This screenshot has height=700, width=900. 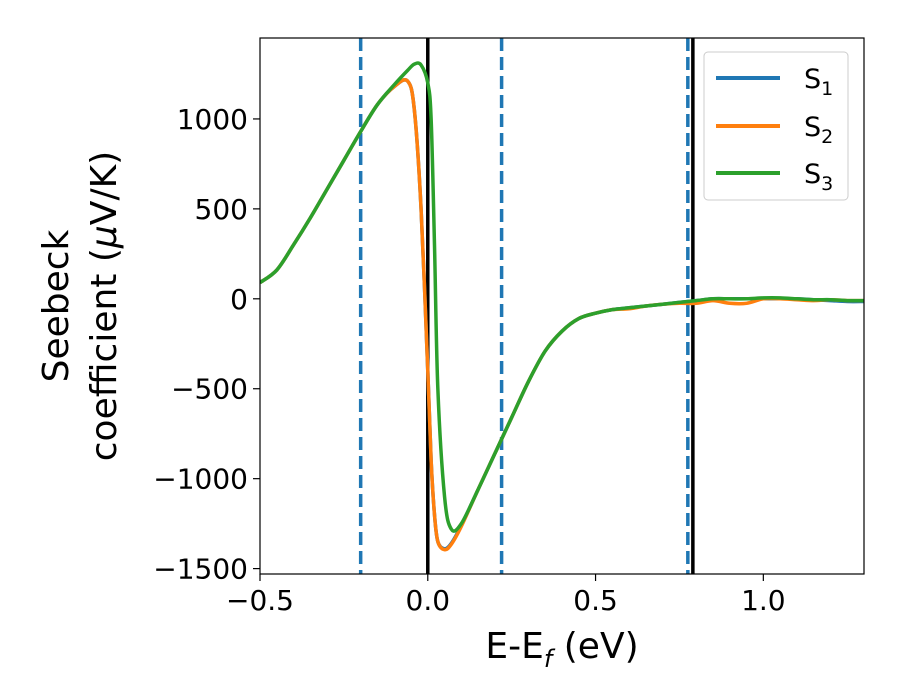 What do you see at coordinates (776, 126) in the screenshot?
I see `legend: S1 S2 S3` at bounding box center [776, 126].